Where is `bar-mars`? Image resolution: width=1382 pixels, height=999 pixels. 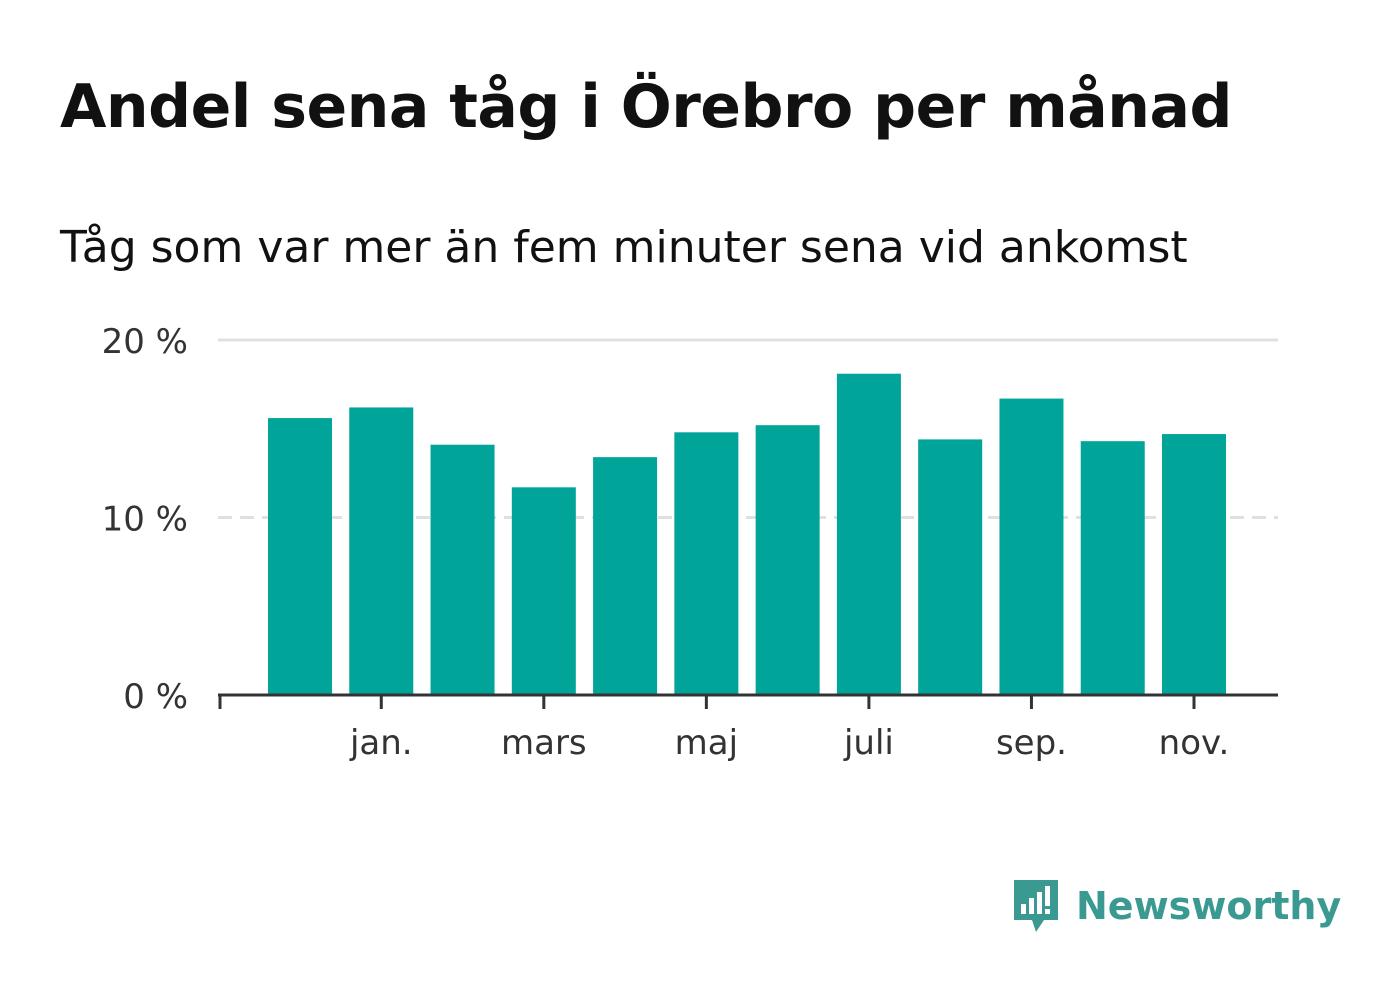 bar-mars is located at coordinates (543, 591).